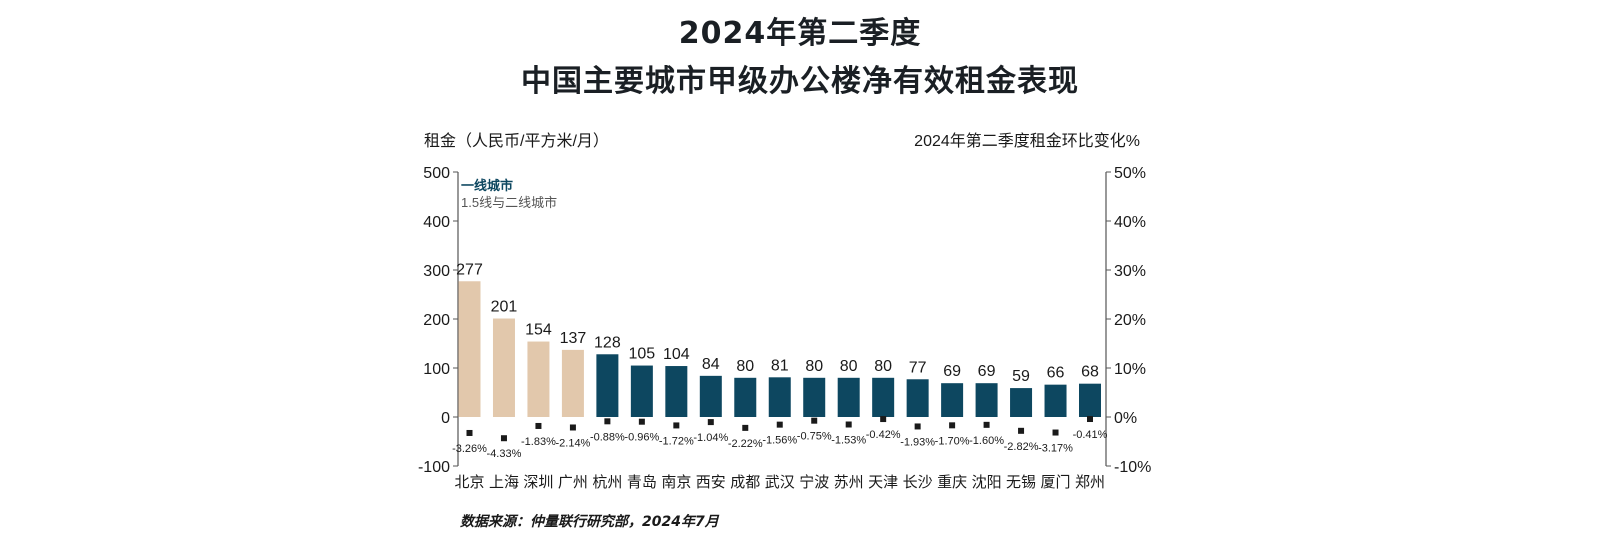 The height and width of the screenshot is (555, 1600). Describe the element at coordinates (538, 330) in the screenshot. I see `bar-value-label: 154` at that location.